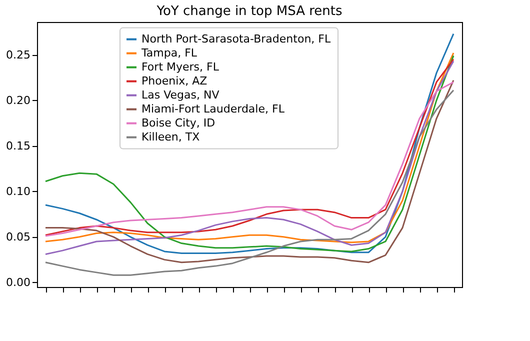 This screenshot has height=341, width=530. I want to click on legend-label: Fort Myers, FL, so click(181, 67).